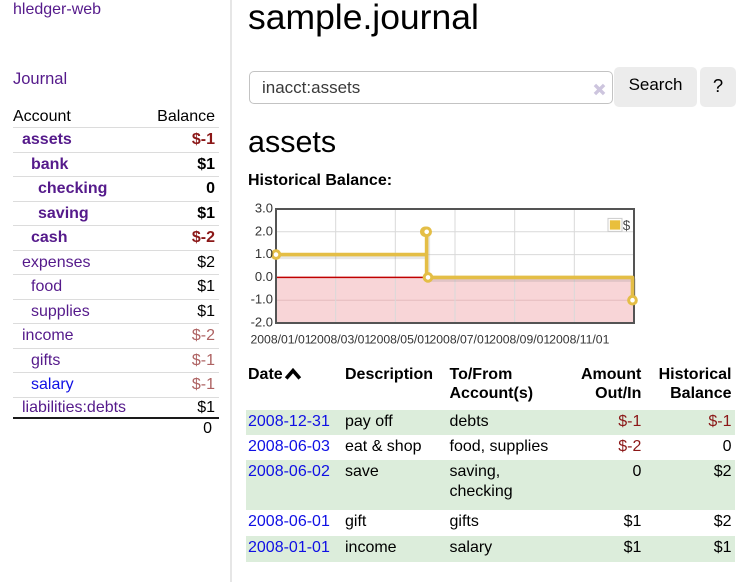 The image size is (742, 582). I want to click on svg-text: 1.0, so click(264, 253).